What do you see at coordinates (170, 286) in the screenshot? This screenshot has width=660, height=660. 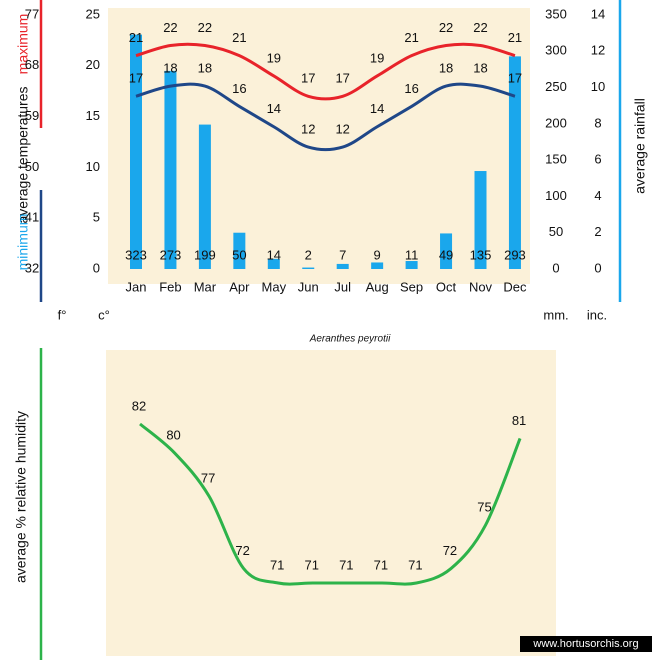 I see `x-tick-label: Feb` at bounding box center [170, 286].